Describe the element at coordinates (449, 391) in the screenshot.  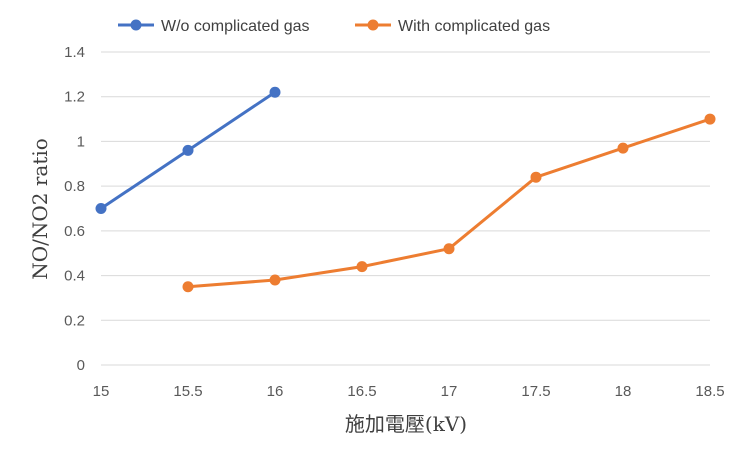
I see `x-tick-label: 17` at that location.